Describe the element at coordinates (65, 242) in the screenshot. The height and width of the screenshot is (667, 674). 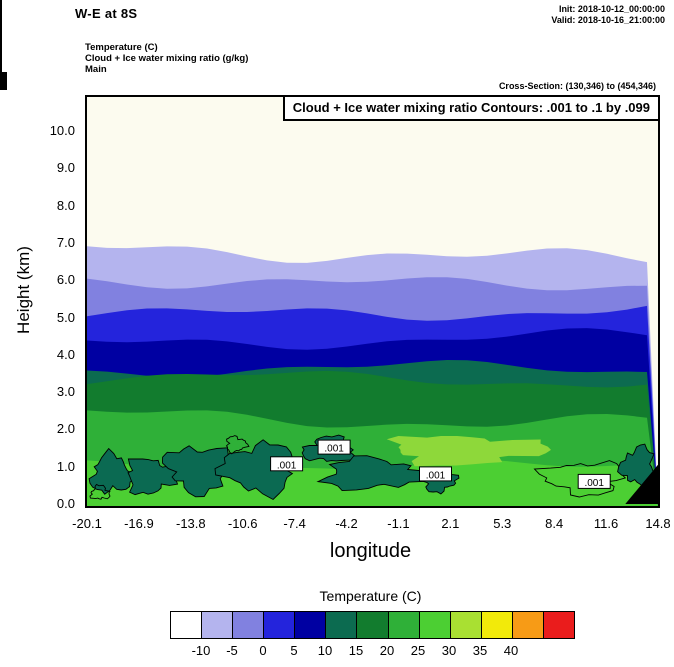
I see `y-tick-label: 7.0` at that location.